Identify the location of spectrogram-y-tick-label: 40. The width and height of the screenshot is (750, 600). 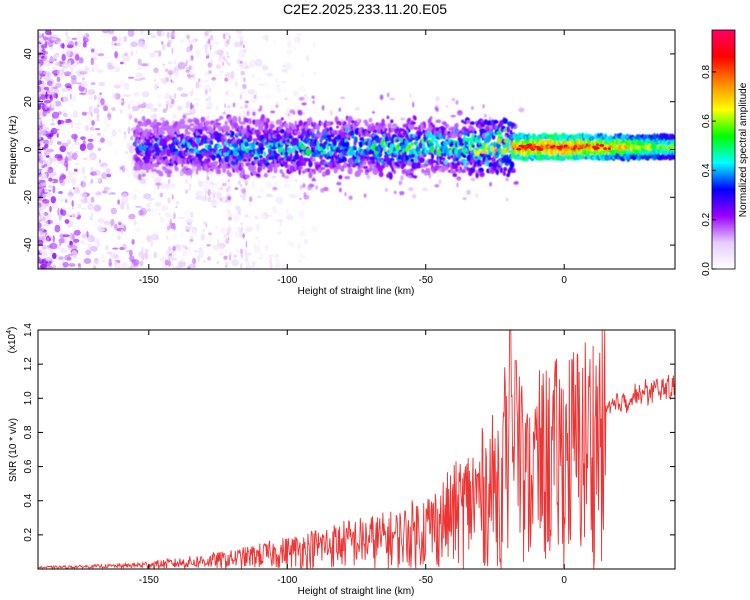
(28, 54).